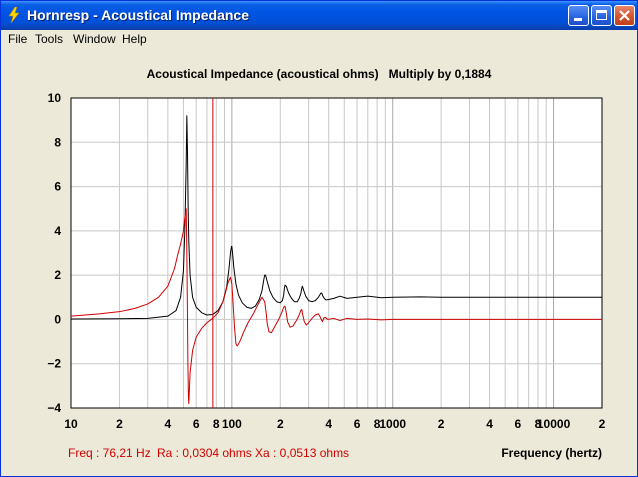 This screenshot has height=477, width=638. I want to click on y-tick-label: −4, so click(54, 408).